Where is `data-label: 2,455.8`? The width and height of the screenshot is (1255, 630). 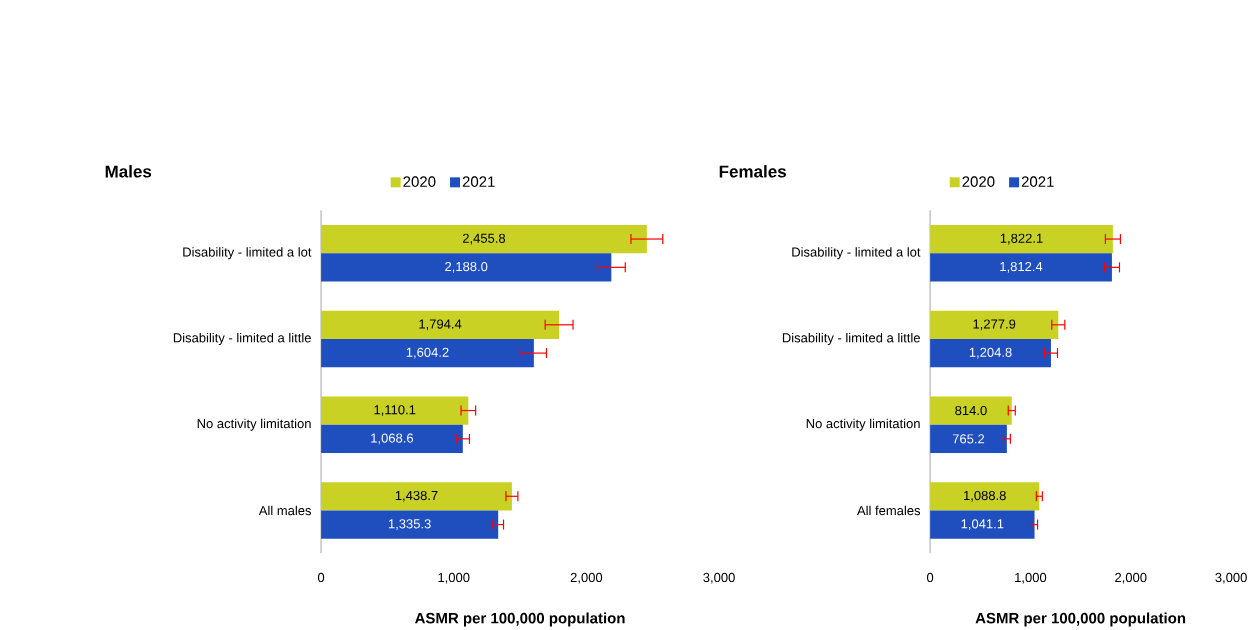
data-label: 2,455.8 is located at coordinates (484, 239).